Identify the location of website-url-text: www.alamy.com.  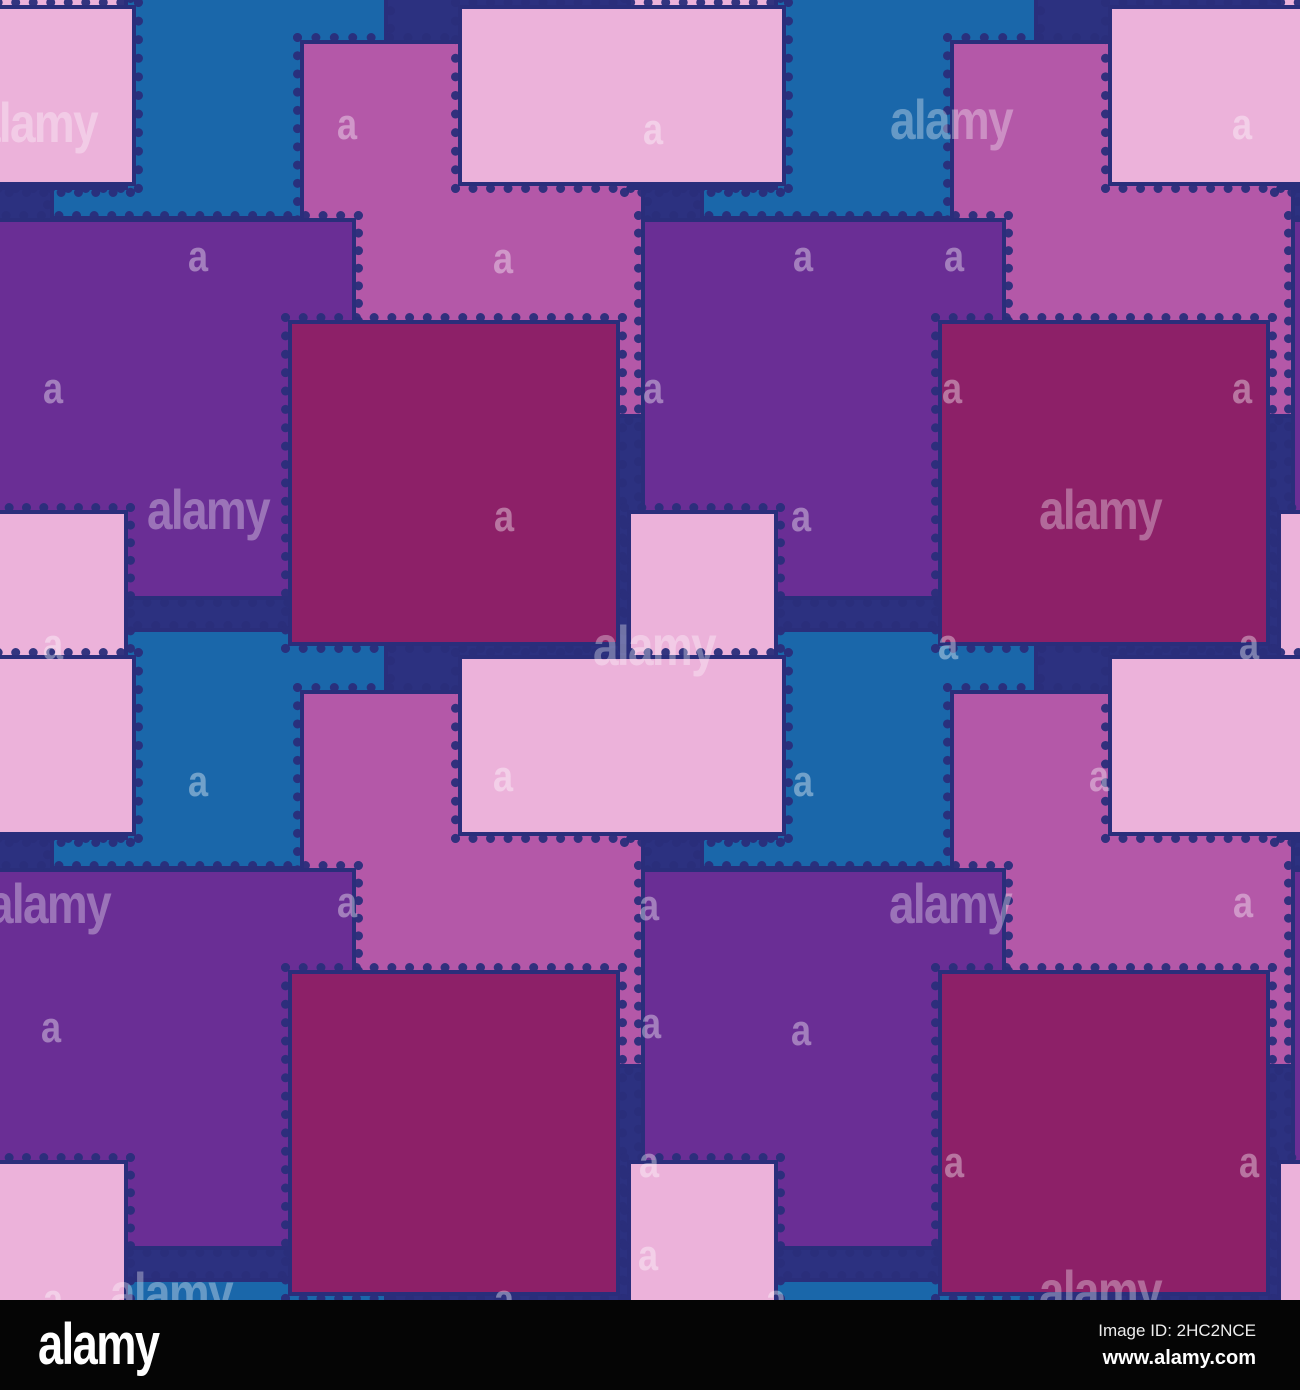
(1179, 1357).